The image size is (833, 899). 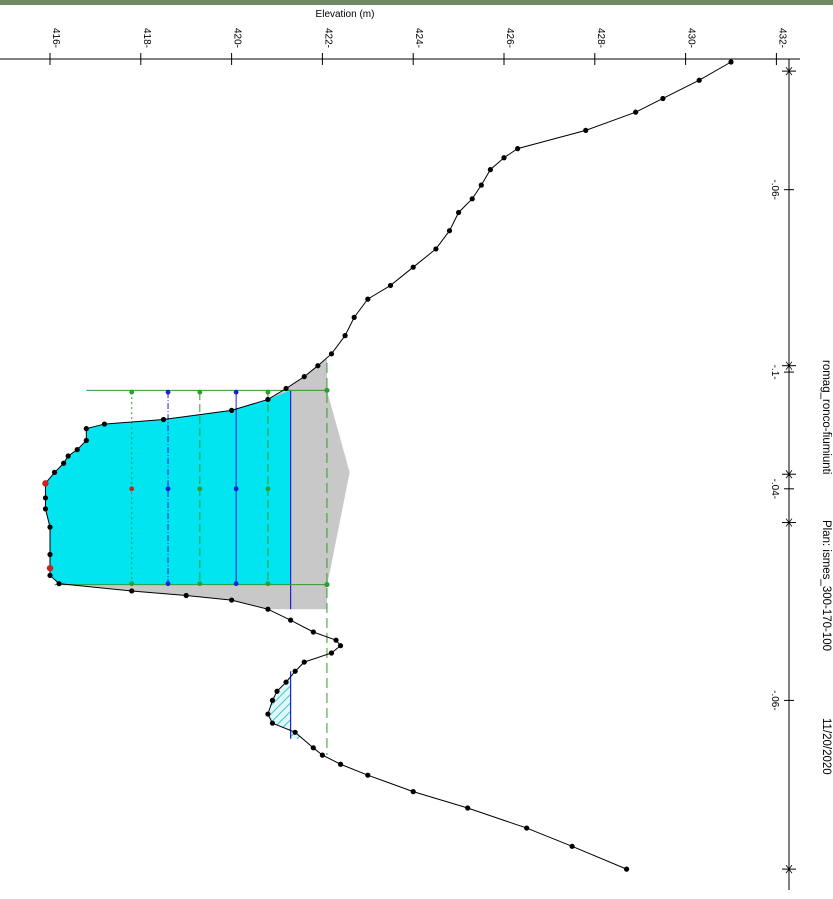 What do you see at coordinates (826, 417) in the screenshot?
I see `project-name: romag_ronco-fiumiunti` at bounding box center [826, 417].